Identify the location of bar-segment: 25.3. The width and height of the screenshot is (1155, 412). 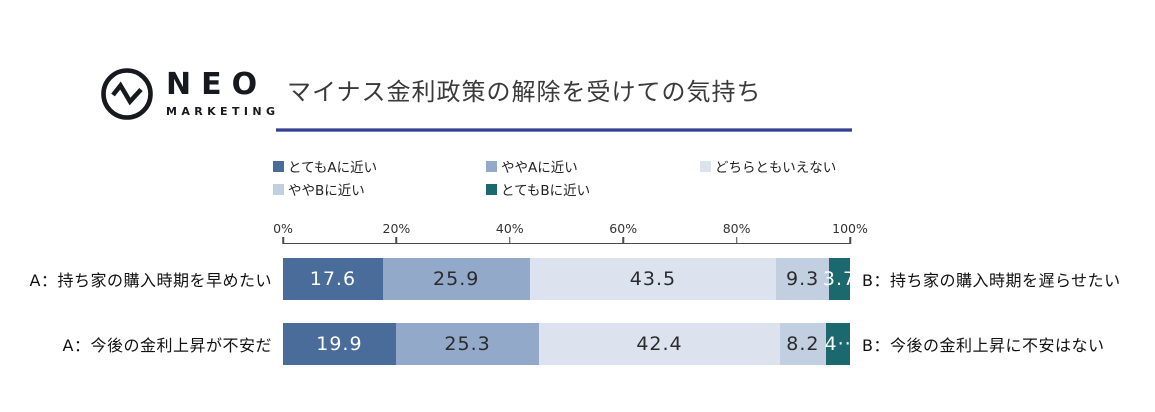
(467, 344).